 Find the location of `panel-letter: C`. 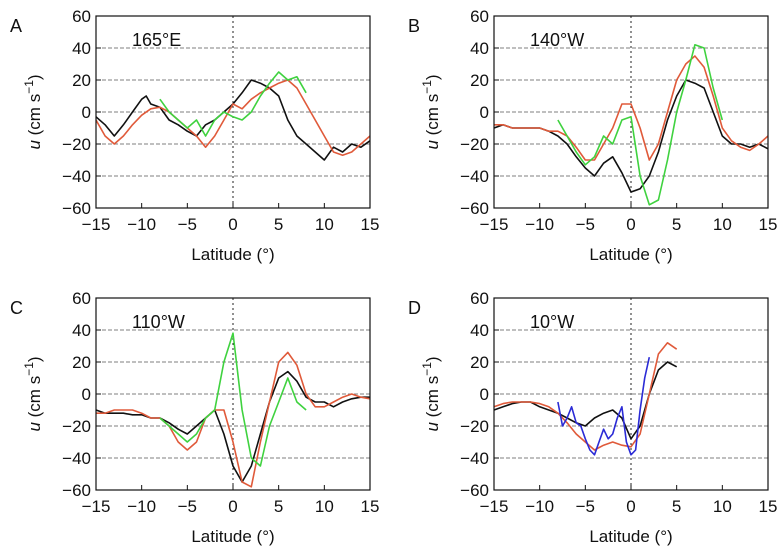

panel-letter: C is located at coordinates (16, 308).